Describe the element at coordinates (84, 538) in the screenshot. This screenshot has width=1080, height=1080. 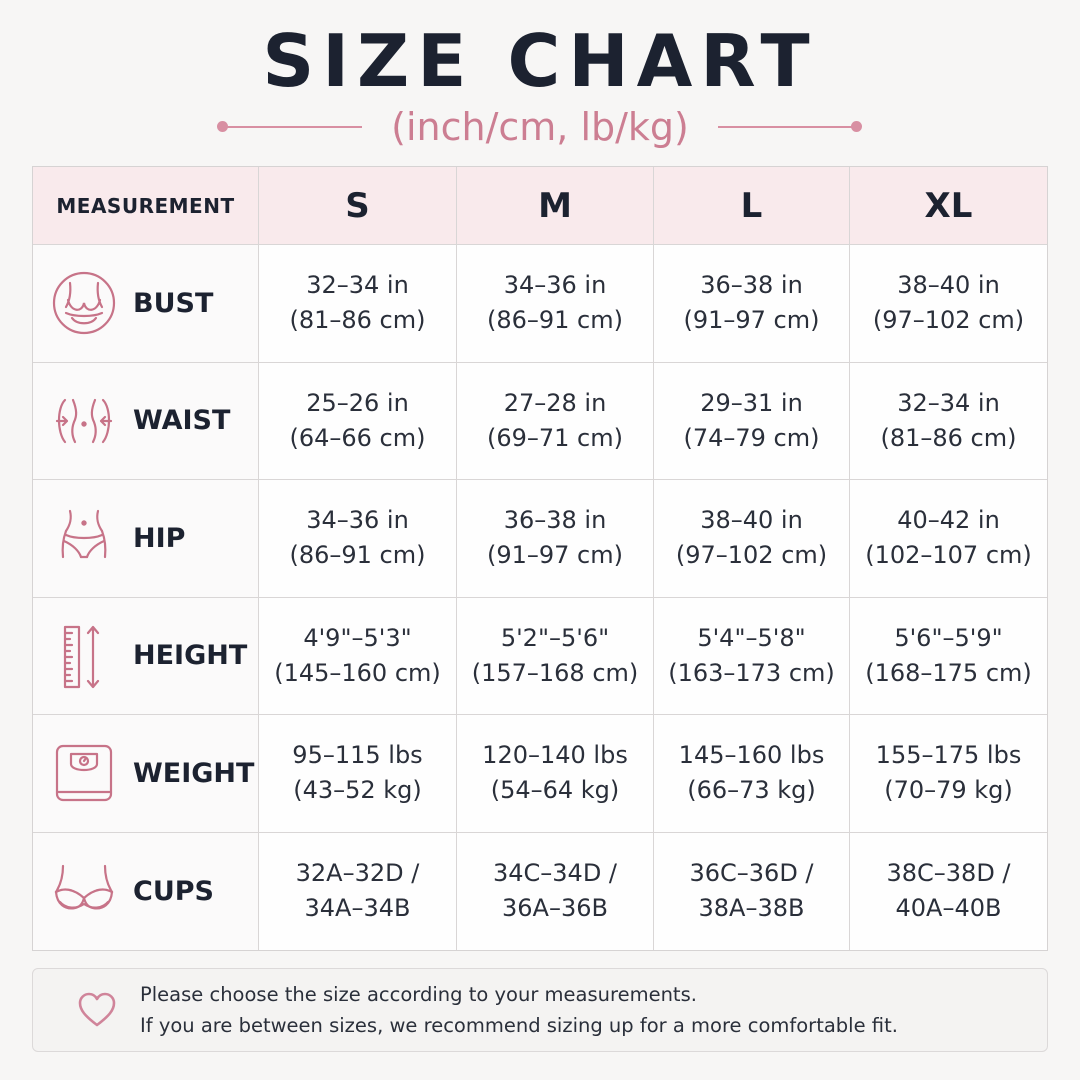
I see `hip-icon` at that location.